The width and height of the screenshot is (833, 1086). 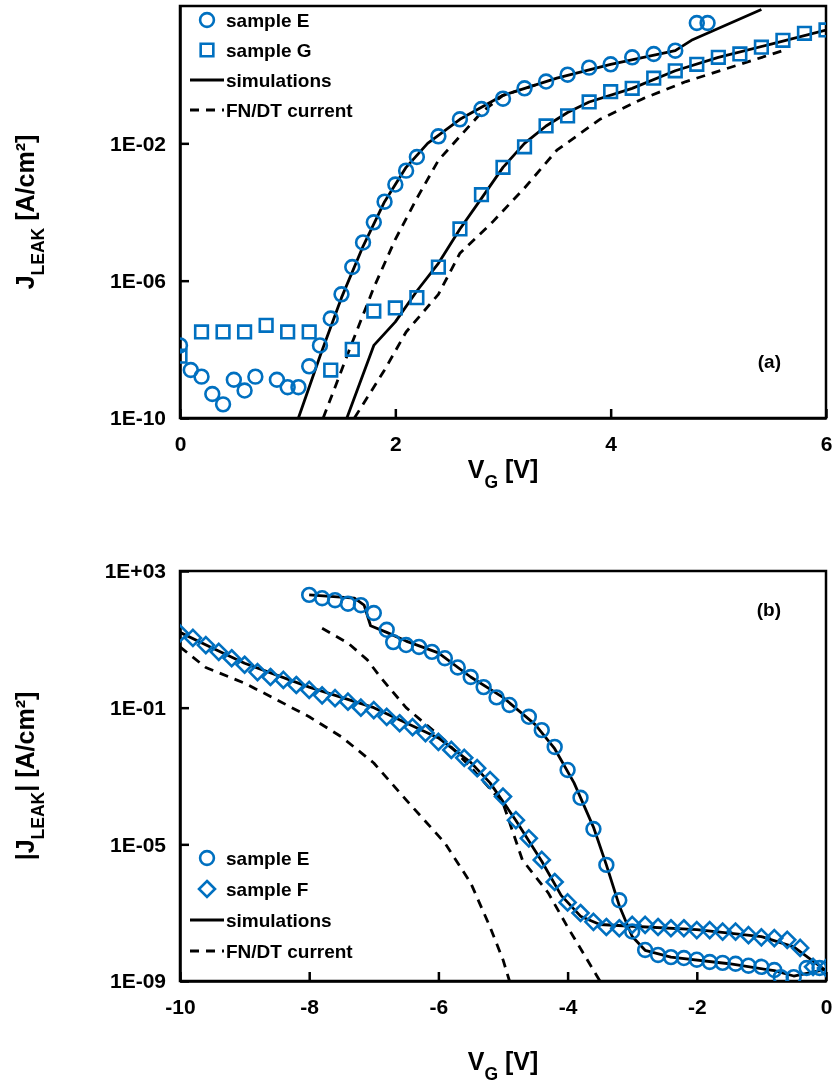 What do you see at coordinates (439, 1006) in the screenshot?
I see `x-tick-label: -6` at bounding box center [439, 1006].